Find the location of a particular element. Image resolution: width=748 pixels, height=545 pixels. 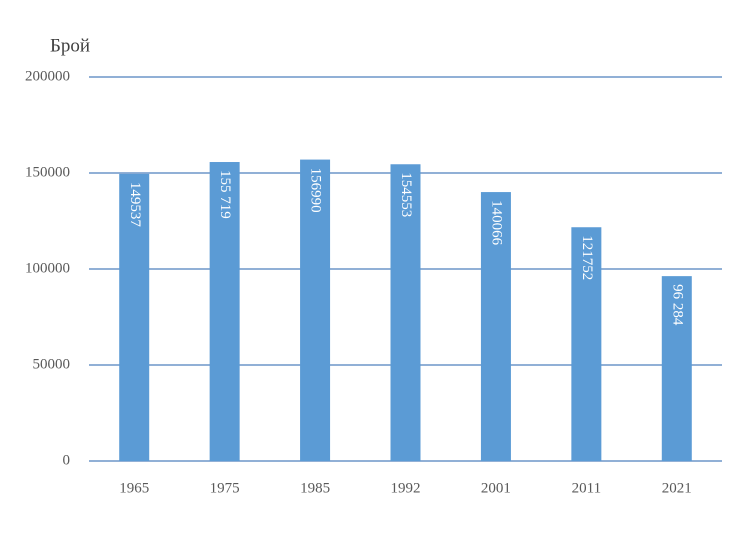

value-label: 156990 is located at coordinates (316, 190).